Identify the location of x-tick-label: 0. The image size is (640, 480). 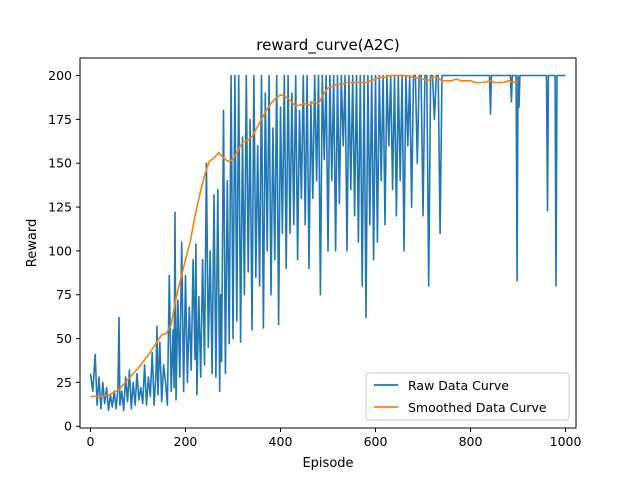
(90, 441).